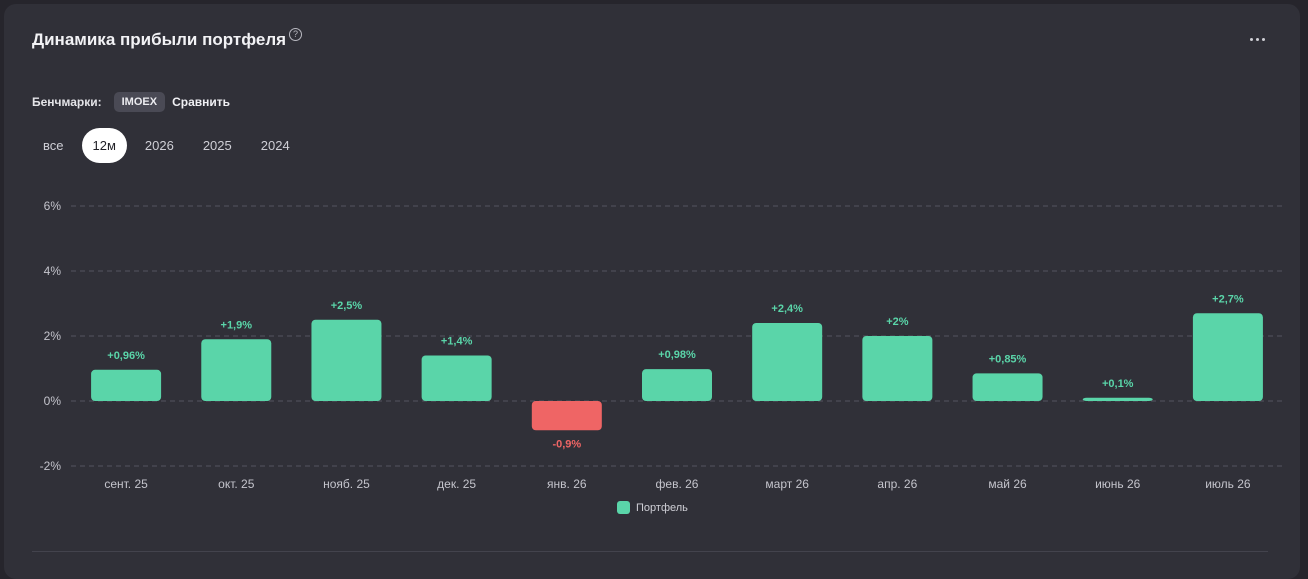 This screenshot has height=579, width=1308. I want to click on legend-label: Портфель, so click(662, 507).